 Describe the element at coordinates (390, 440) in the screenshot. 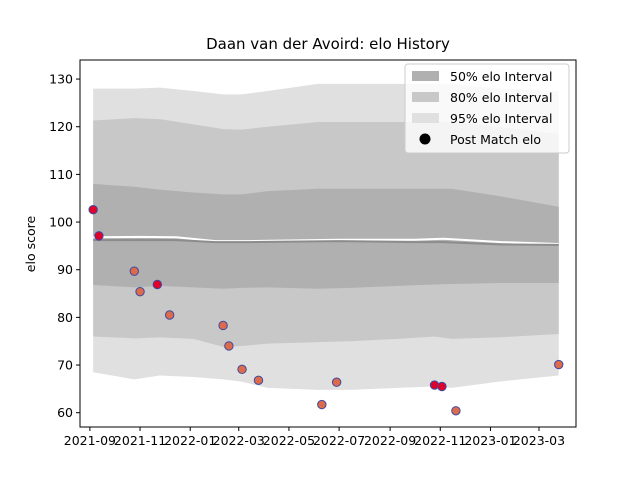

I see `x-tick-label: 2022-09` at that location.